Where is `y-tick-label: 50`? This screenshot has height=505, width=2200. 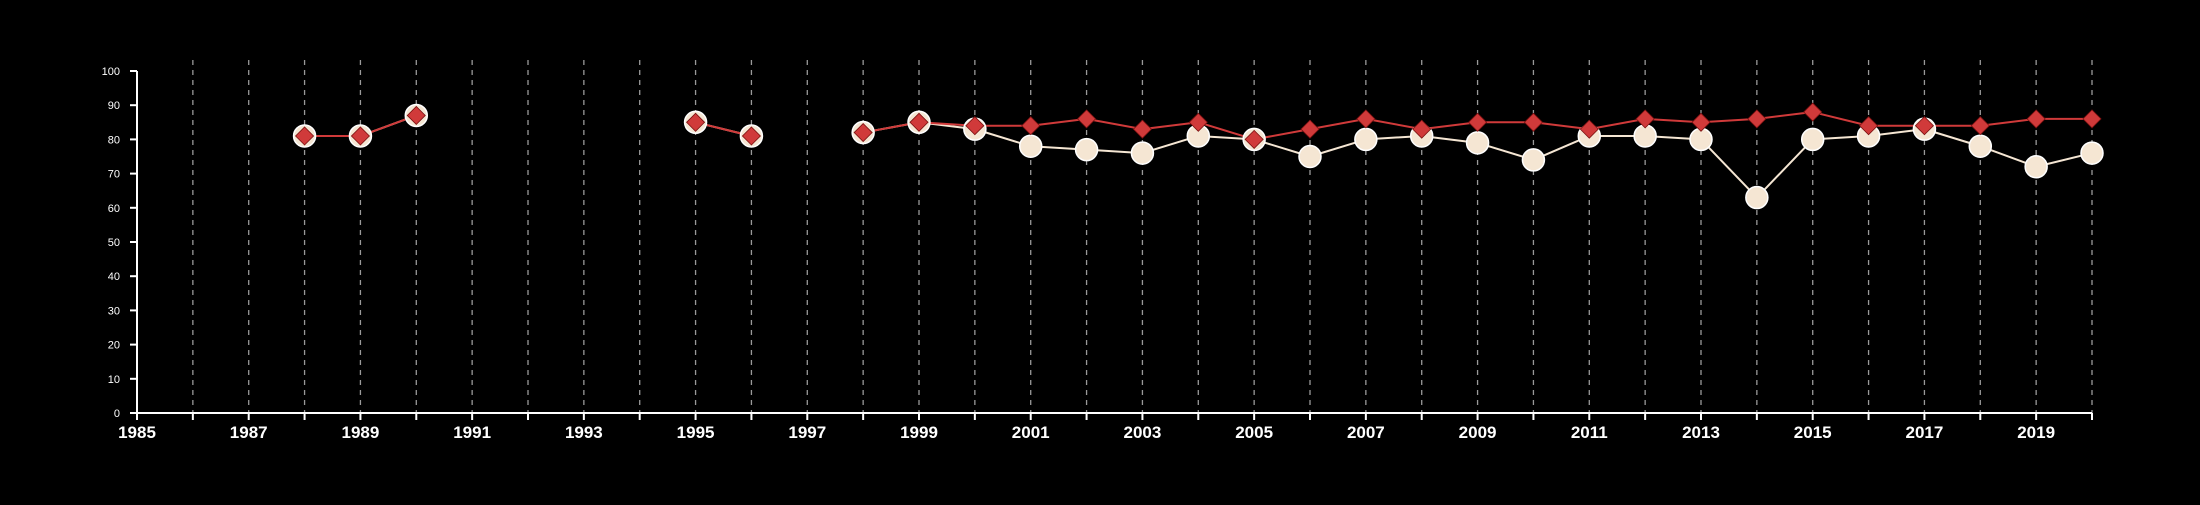
y-tick-label: 50 is located at coordinates (114, 243).